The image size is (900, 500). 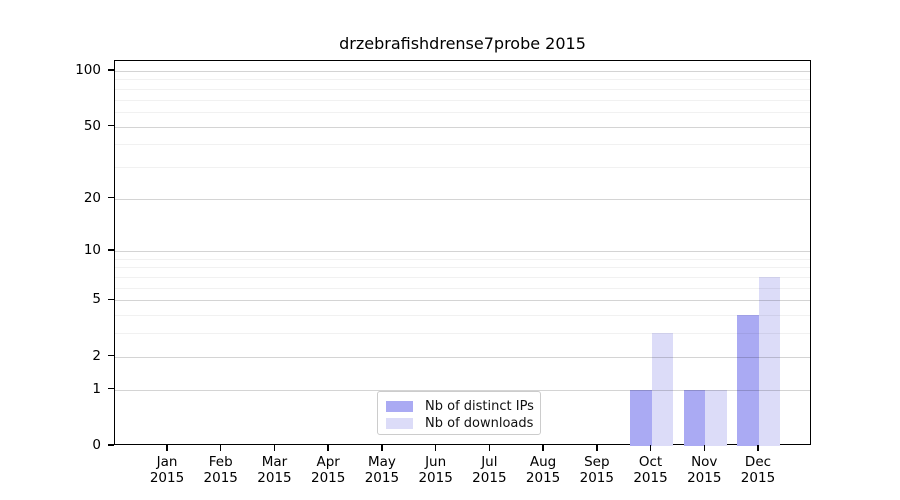 What do you see at coordinates (543, 448) in the screenshot?
I see `x-tick-aug` at bounding box center [543, 448].